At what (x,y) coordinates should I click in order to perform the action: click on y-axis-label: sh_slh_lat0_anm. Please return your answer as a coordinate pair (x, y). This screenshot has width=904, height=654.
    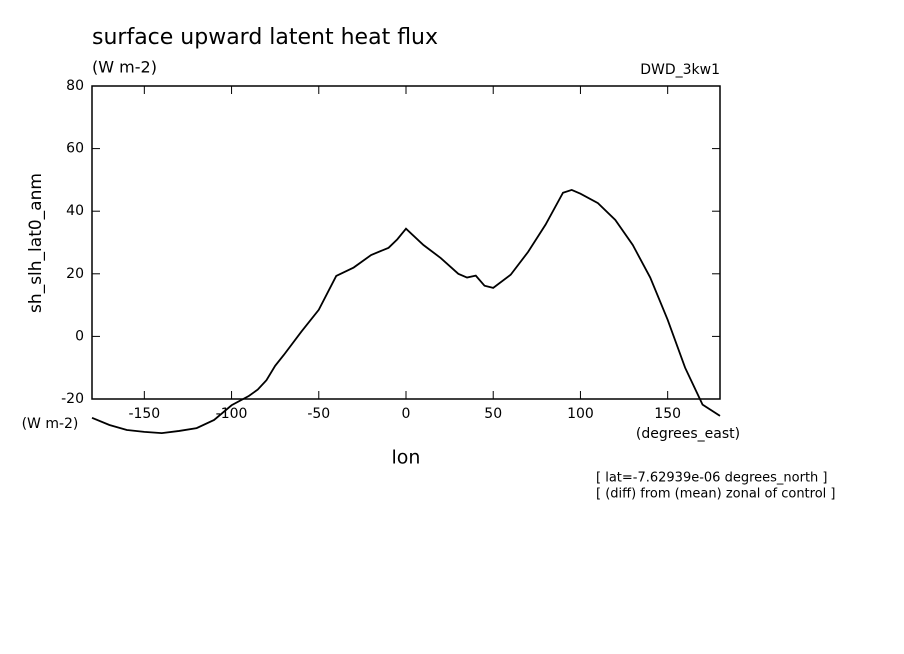
    Looking at the image, I should click on (36, 243).